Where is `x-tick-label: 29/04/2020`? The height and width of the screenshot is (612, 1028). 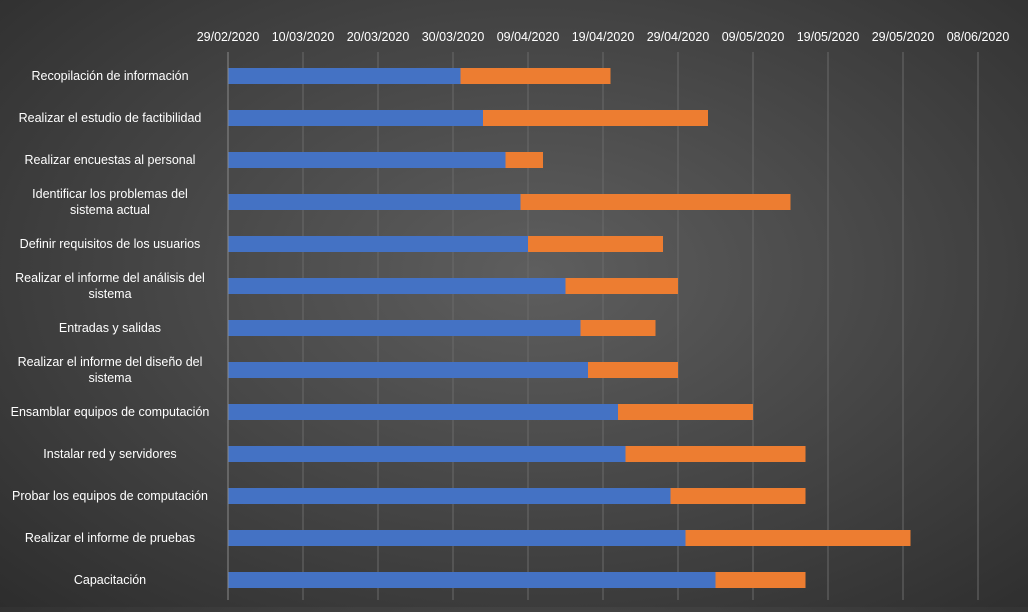
x-tick-label: 29/04/2020 is located at coordinates (678, 37).